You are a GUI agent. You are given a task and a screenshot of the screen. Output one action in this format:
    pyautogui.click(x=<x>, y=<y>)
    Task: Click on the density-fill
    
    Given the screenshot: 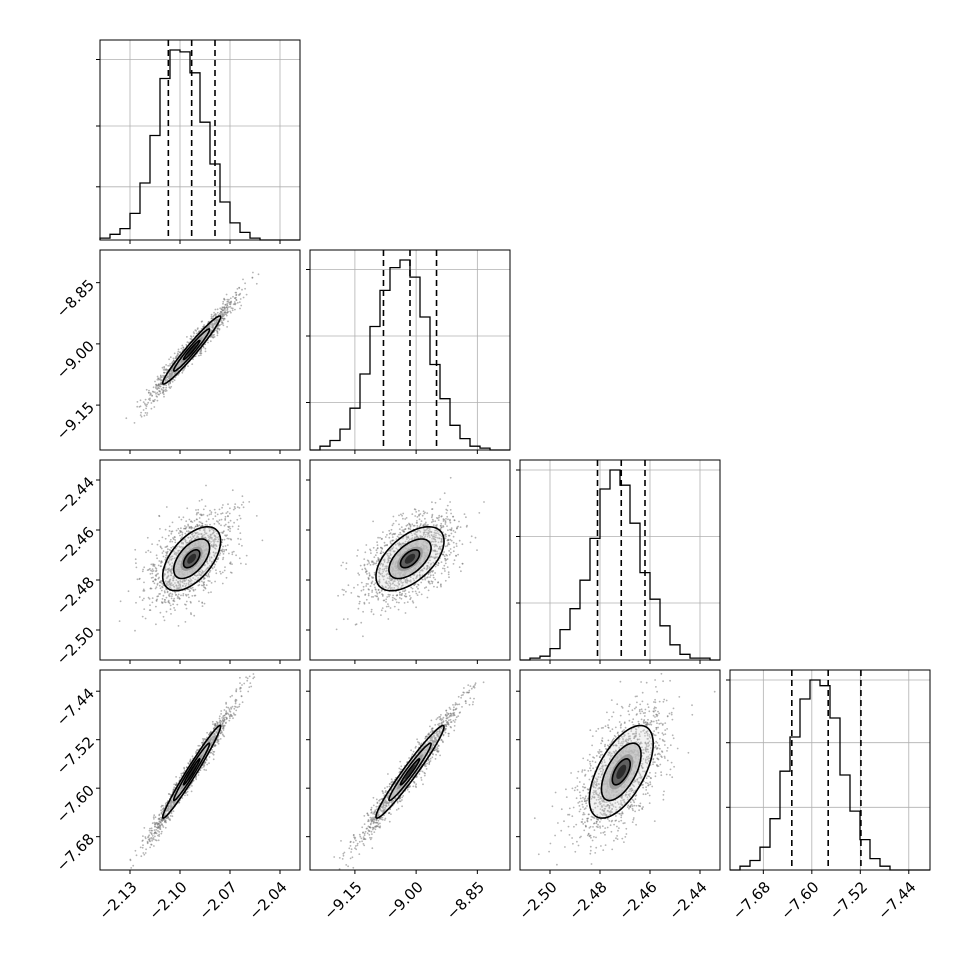 What is the action you would take?
    pyautogui.click(x=410, y=558)
    